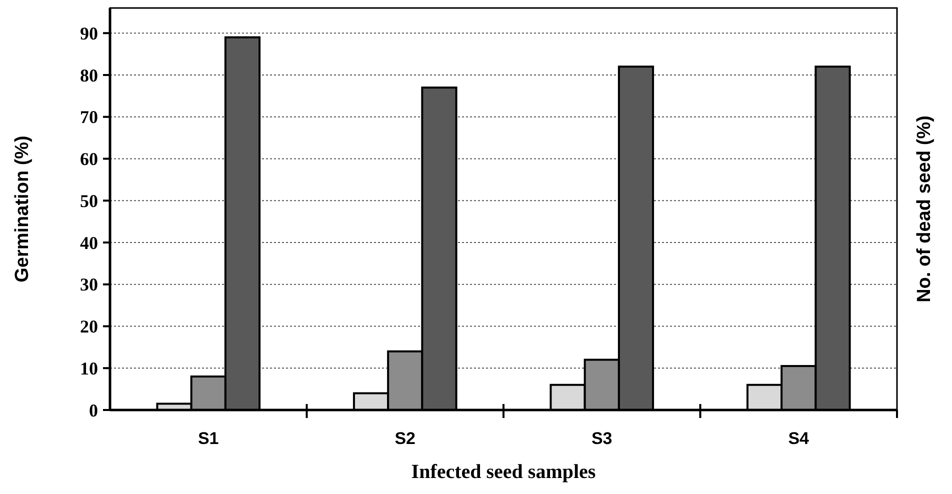 The height and width of the screenshot is (494, 952). I want to click on y-tick-label: 80, so click(89, 75).